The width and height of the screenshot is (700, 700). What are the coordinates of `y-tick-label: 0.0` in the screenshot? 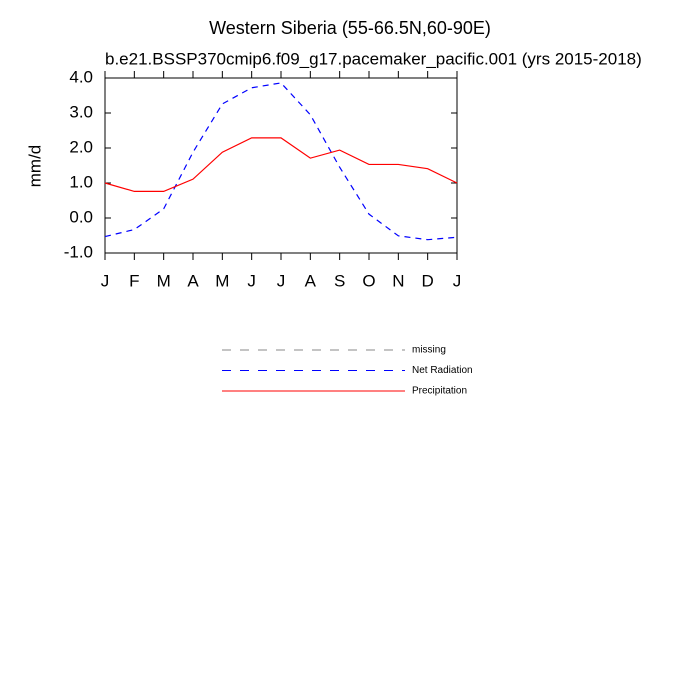 It's located at (81, 216).